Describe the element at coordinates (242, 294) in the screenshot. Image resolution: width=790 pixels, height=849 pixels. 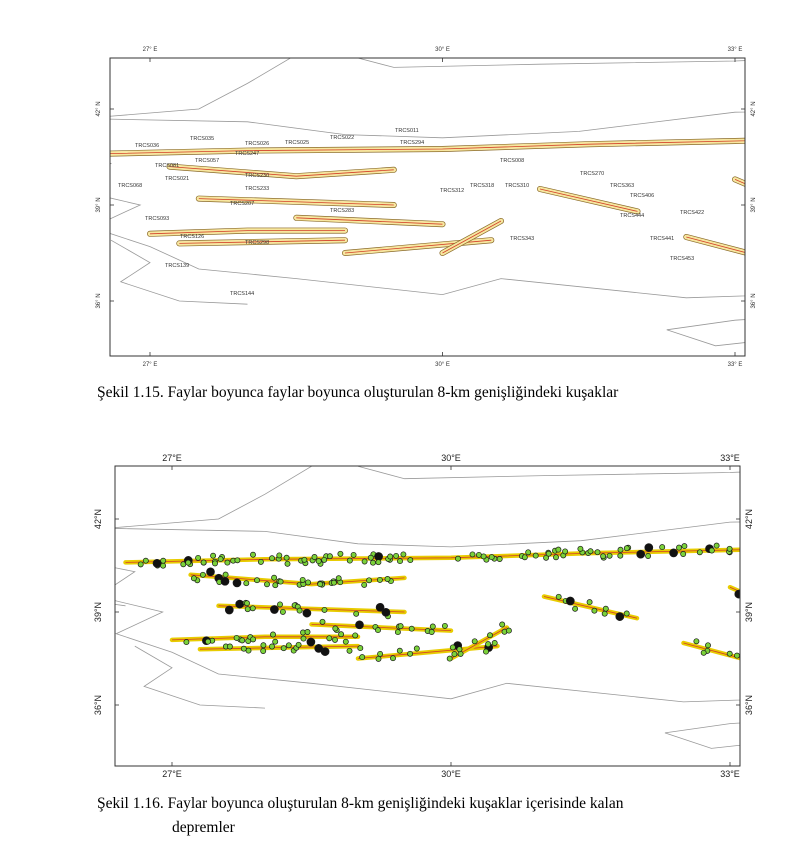
I see `fault-label: TRCS144` at that location.